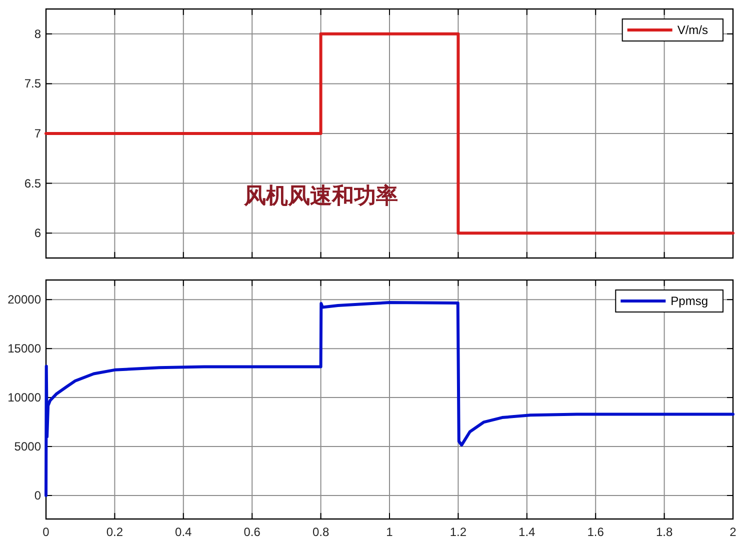 This screenshot has height=542, width=748. What do you see at coordinates (25, 397) in the screenshot?
I see `y-tick-label: 10000` at bounding box center [25, 397].